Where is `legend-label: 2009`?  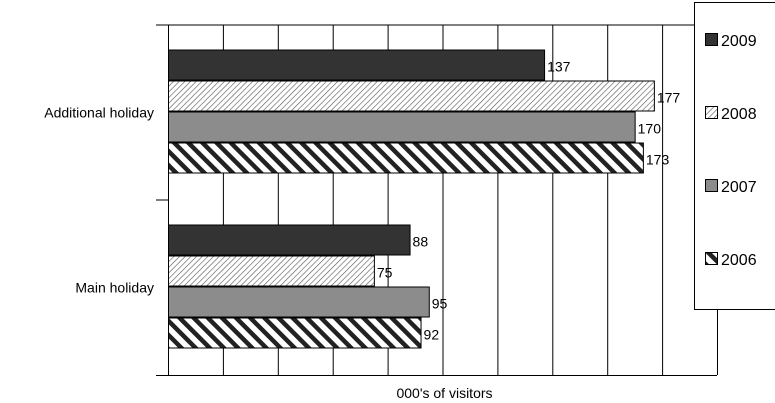
legend-label: 2009 is located at coordinates (739, 41).